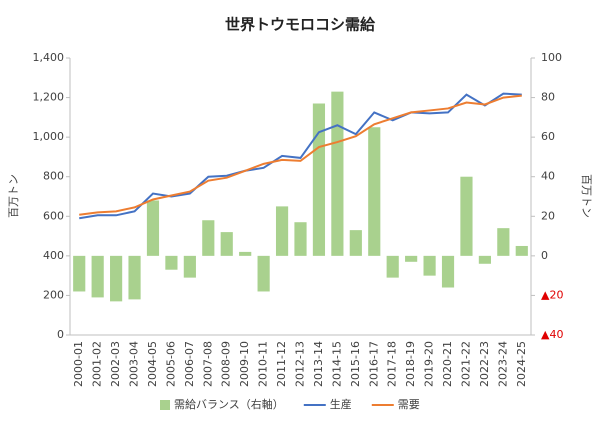 The height and width of the screenshot is (421, 601). What do you see at coordinates (229, 404) in the screenshot?
I see `legend-label: 需給バランス（右軸）` at bounding box center [229, 404].